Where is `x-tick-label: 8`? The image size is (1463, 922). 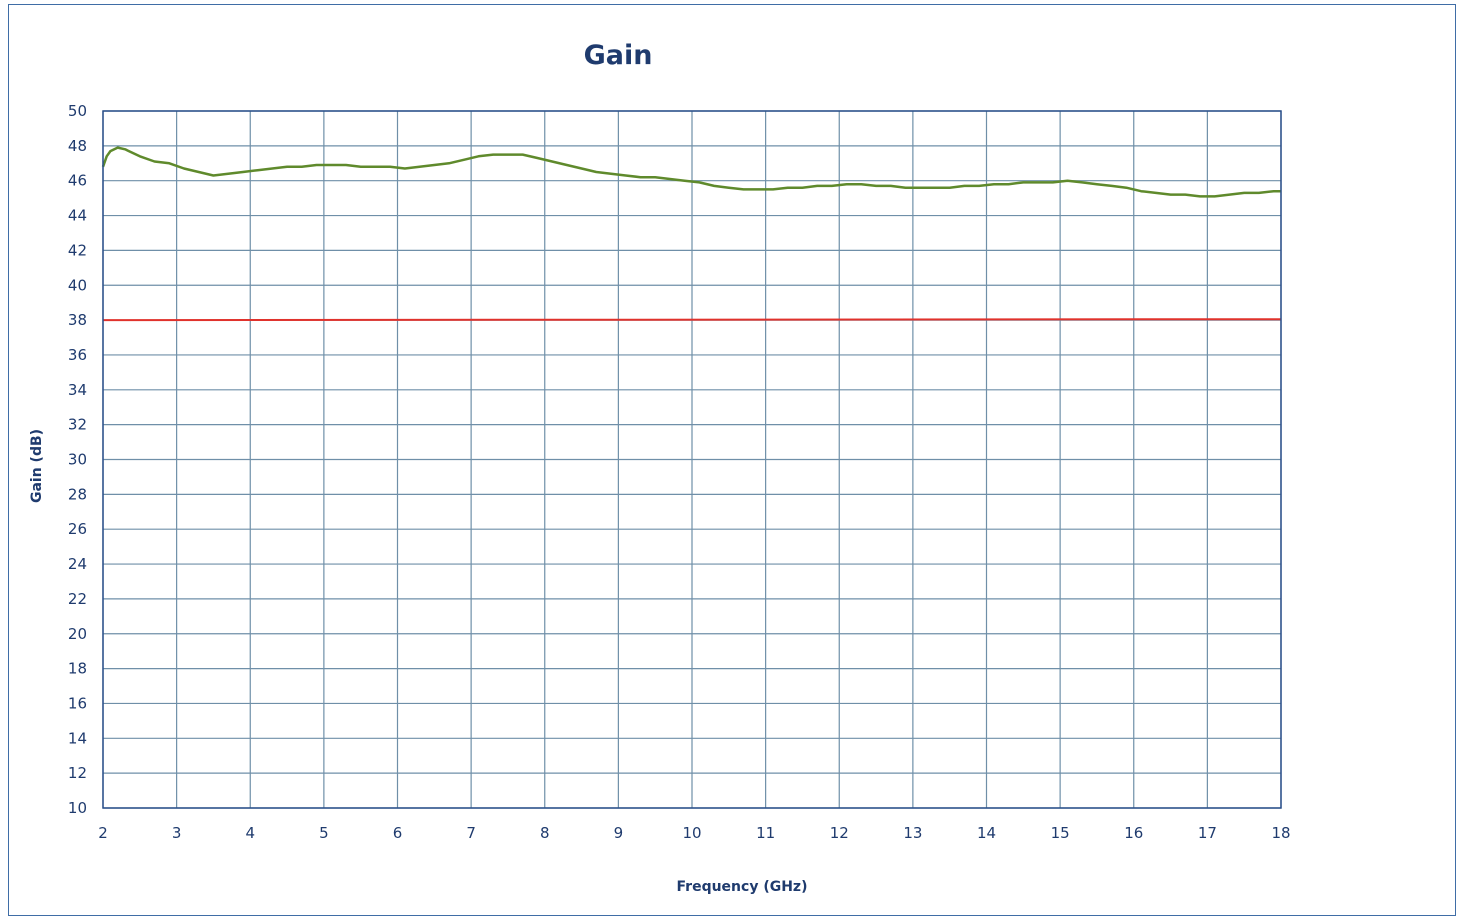
x-tick-label: 8 is located at coordinates (545, 833).